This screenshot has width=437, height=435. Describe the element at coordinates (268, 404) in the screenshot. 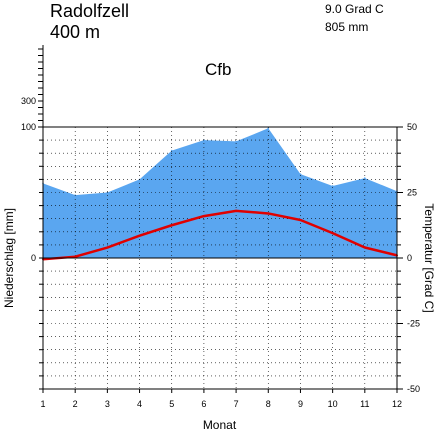

I see `x-tick-label: 8` at that location.